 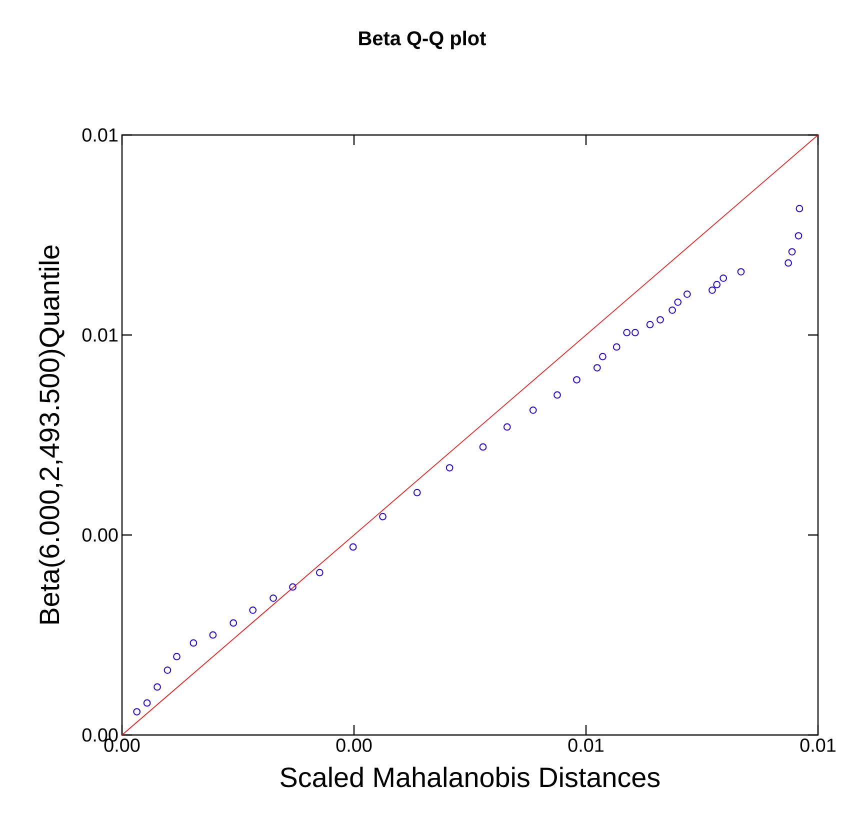 What do you see at coordinates (354, 745) in the screenshot?
I see `x-tick-label: 0.00` at bounding box center [354, 745].